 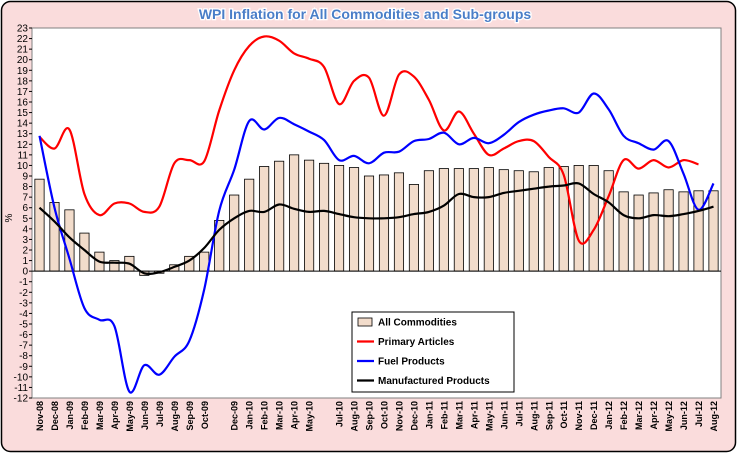 What do you see at coordinates (23, 314) in the screenshot?
I see `y-tick-label: -4` at bounding box center [23, 314].